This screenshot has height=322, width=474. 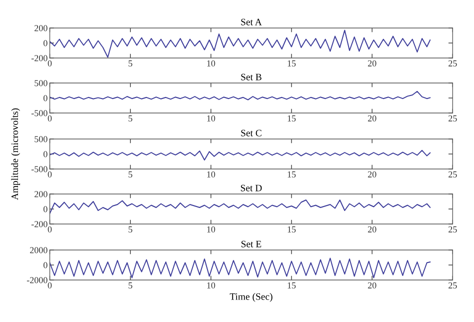 What do you see at coordinates (251, 133) in the screenshot?
I see `chart-title: Set C` at bounding box center [251, 133].